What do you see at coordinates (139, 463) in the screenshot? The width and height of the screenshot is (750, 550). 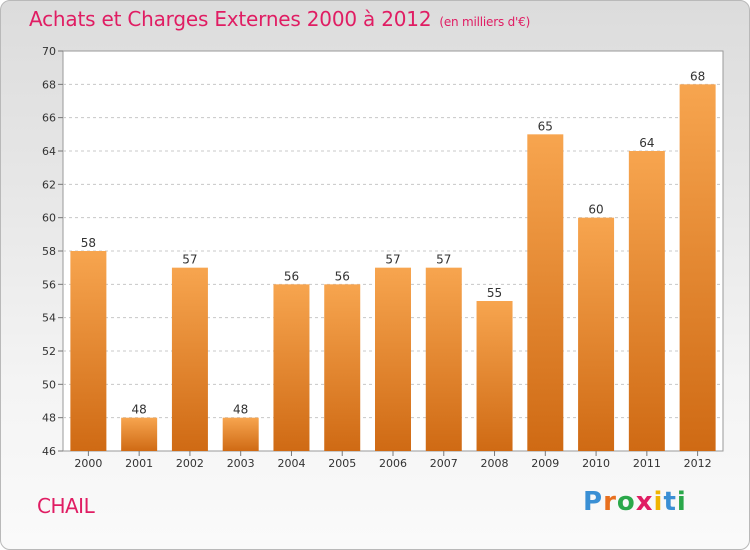 I see `x-tick-label: 2001` at bounding box center [139, 463].